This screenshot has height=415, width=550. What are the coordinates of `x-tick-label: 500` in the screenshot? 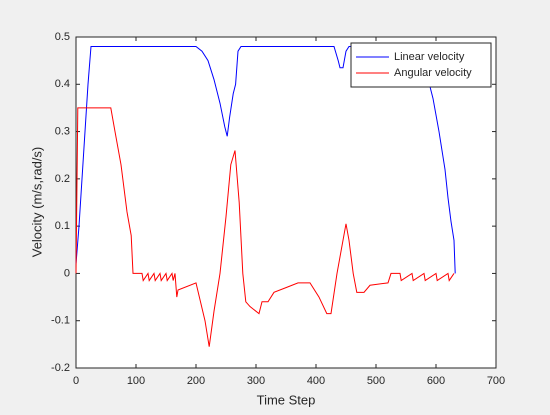 It's located at (376, 381).